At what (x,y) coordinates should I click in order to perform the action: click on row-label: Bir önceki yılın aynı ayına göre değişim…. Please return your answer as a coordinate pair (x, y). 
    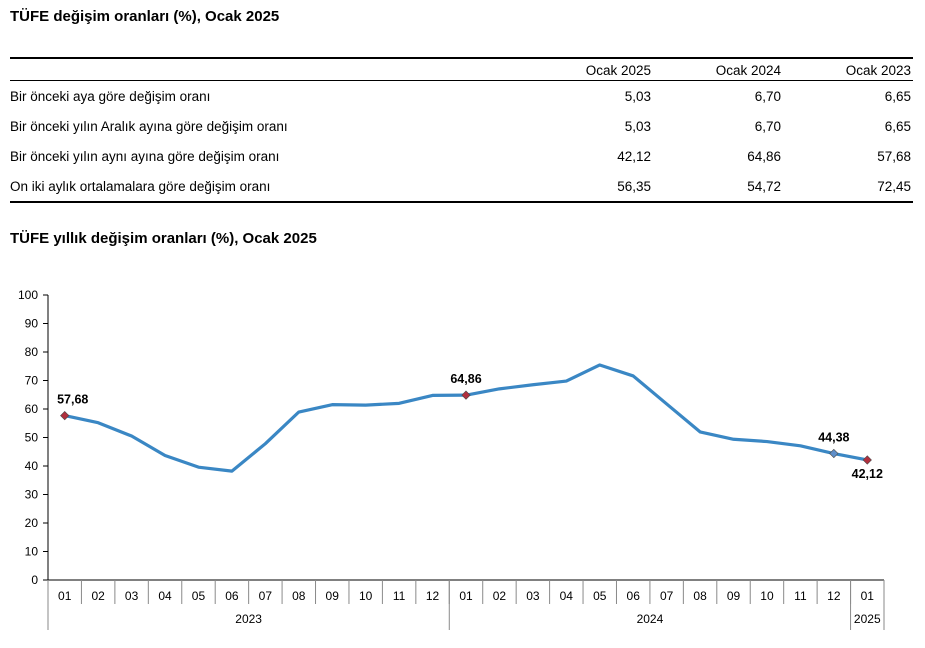
    Looking at the image, I should click on (145, 156).